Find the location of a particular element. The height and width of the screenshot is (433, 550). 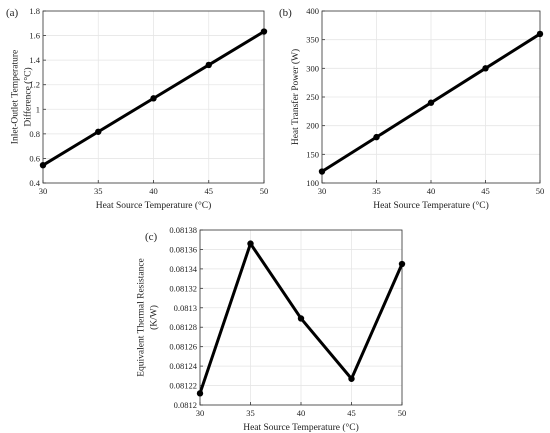

y-tick-label: 0.4 is located at coordinates (34, 183).